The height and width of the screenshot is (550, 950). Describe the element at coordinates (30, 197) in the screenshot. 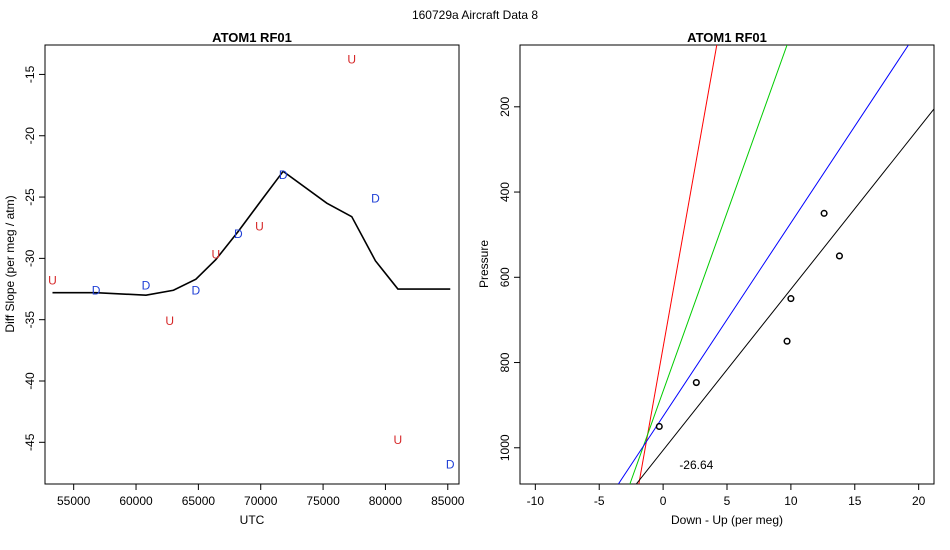

I see `y-tick-label: -25` at that location.